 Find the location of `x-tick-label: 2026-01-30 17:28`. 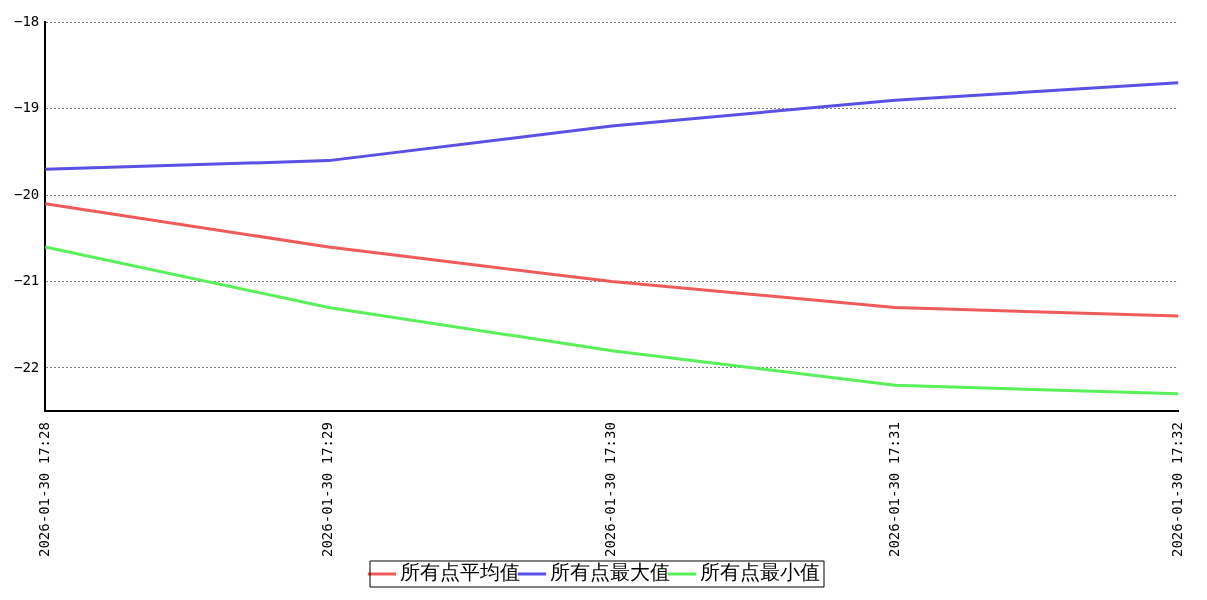

x-tick-label: 2026-01-30 17:28 is located at coordinates (43, 489).